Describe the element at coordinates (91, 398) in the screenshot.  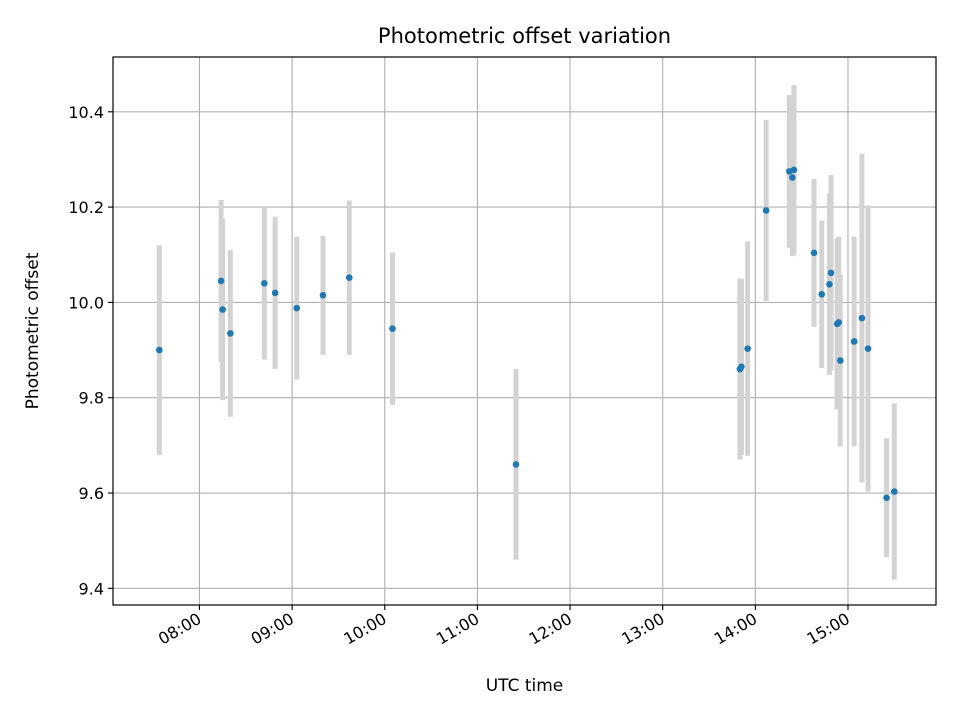
I see `y-tick-label: 9.8` at that location.